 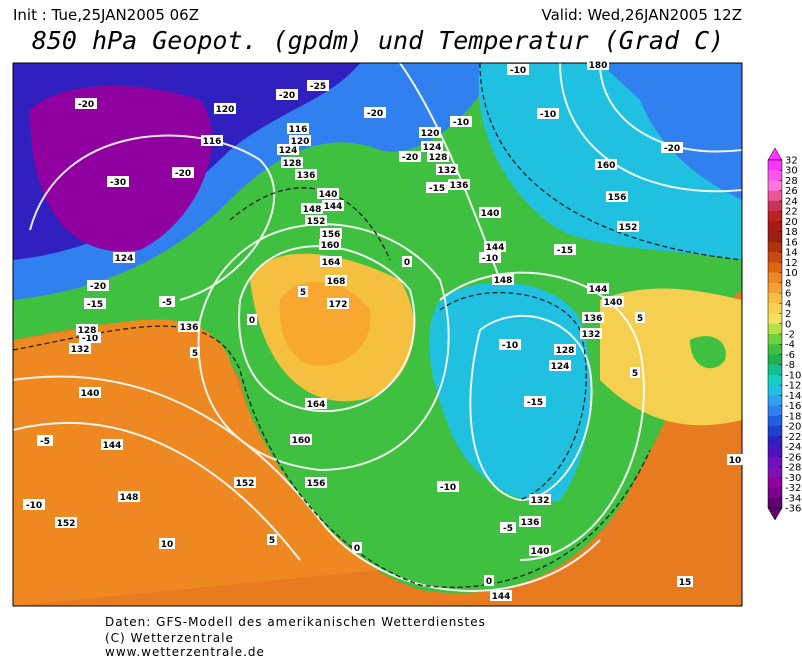 What do you see at coordinates (790, 345) in the screenshot?
I see `colorbar-tick-label: -4` at bounding box center [790, 345].